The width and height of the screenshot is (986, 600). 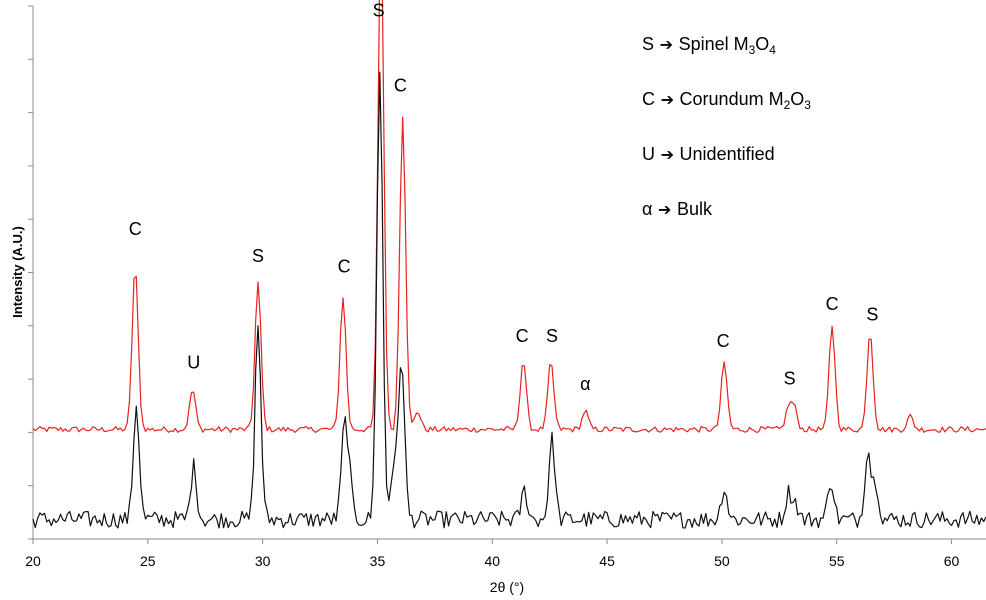 I want to click on legend-entry: S ➔ Spinel M3O4, so click(x=709, y=45).